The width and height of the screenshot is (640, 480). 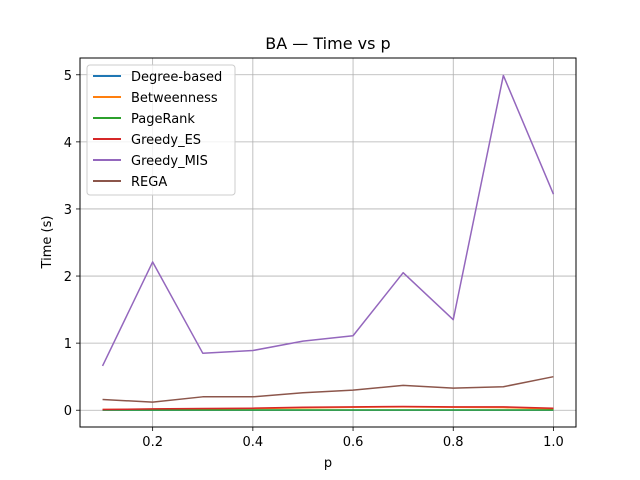 What do you see at coordinates (553, 442) in the screenshot?
I see `x-tick-label: 1.0` at bounding box center [553, 442].